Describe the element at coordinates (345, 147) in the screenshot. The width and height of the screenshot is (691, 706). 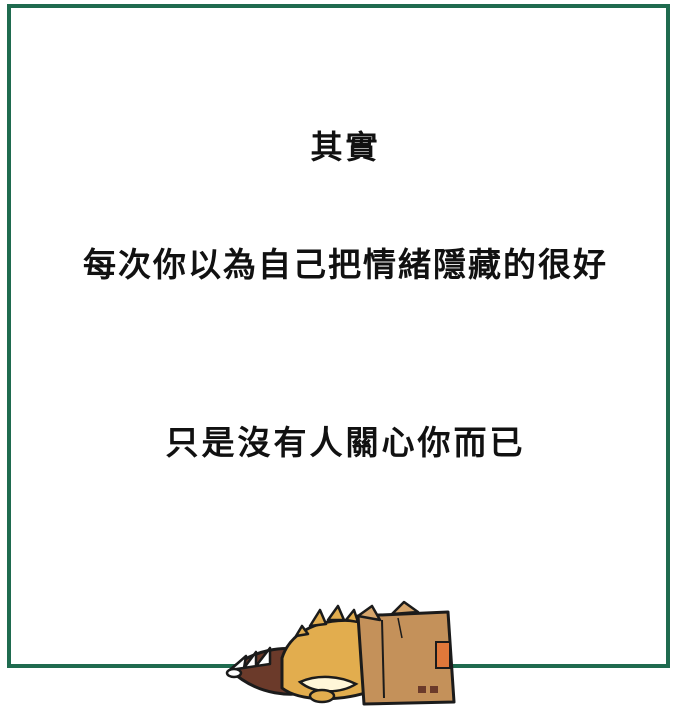
I see `headline-text: 其實` at that location.